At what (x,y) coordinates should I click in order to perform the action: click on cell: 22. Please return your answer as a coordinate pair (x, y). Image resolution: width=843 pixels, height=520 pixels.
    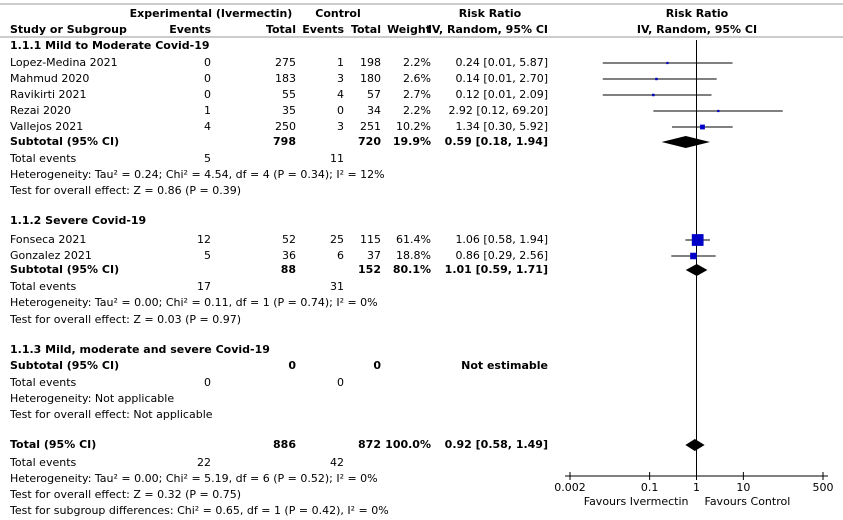
    Looking at the image, I should click on (204, 462).